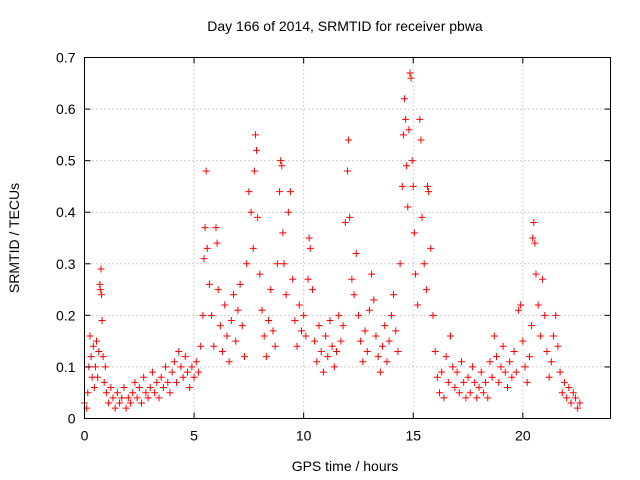 This screenshot has width=640, height=480. I want to click on y-tick-label: 0.1, so click(66, 367).